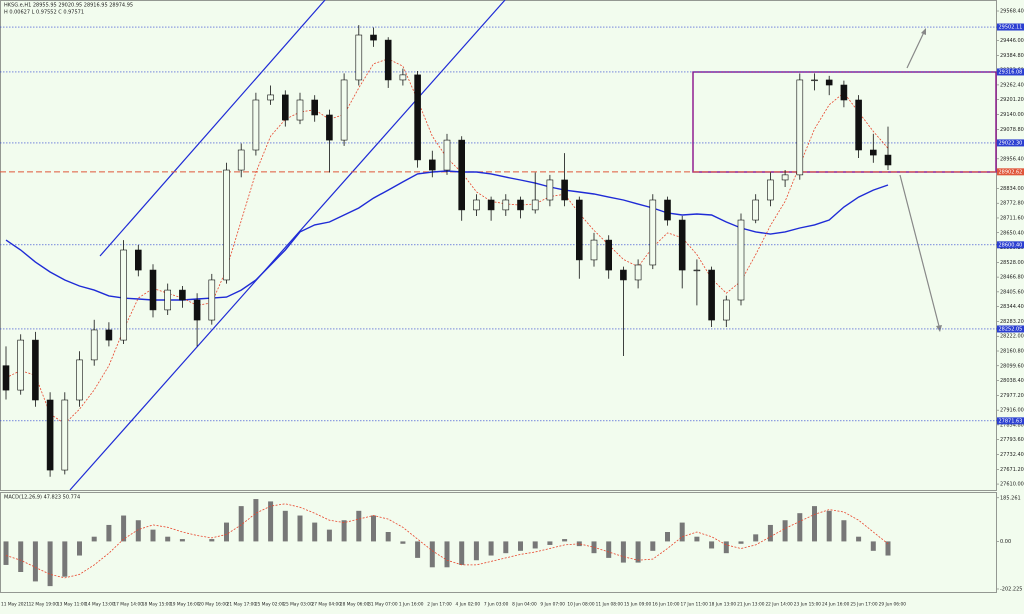  Describe the element at coordinates (1012, 485) in the screenshot. I see `y-tick-label: 27610.00` at that location.